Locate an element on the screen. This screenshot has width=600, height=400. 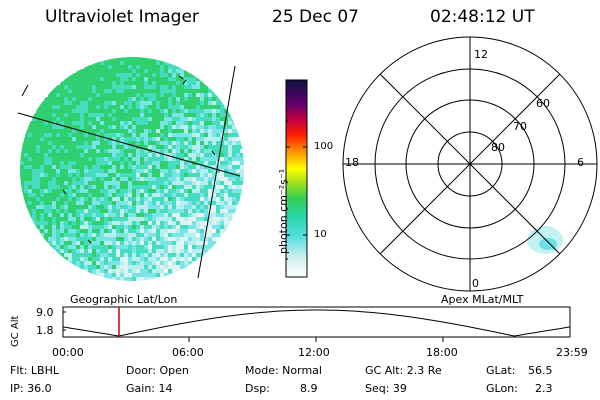
xtick-0600: 06:00 is located at coordinates (188, 352).